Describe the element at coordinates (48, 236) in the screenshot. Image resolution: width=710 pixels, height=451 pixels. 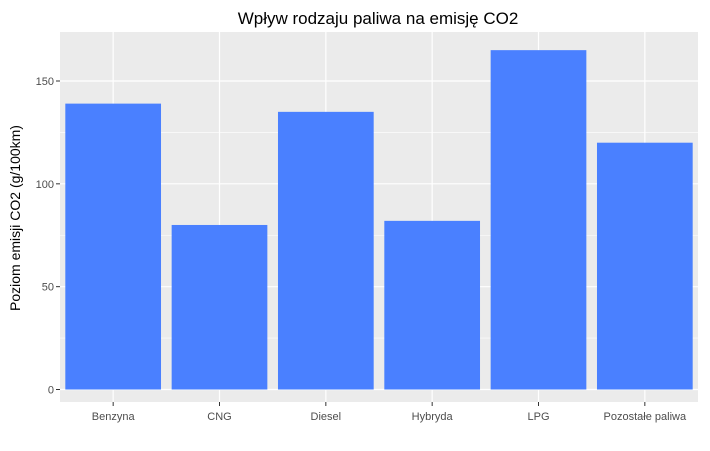
I see `y-axis-ticks: 0 50 100 150` at that location.